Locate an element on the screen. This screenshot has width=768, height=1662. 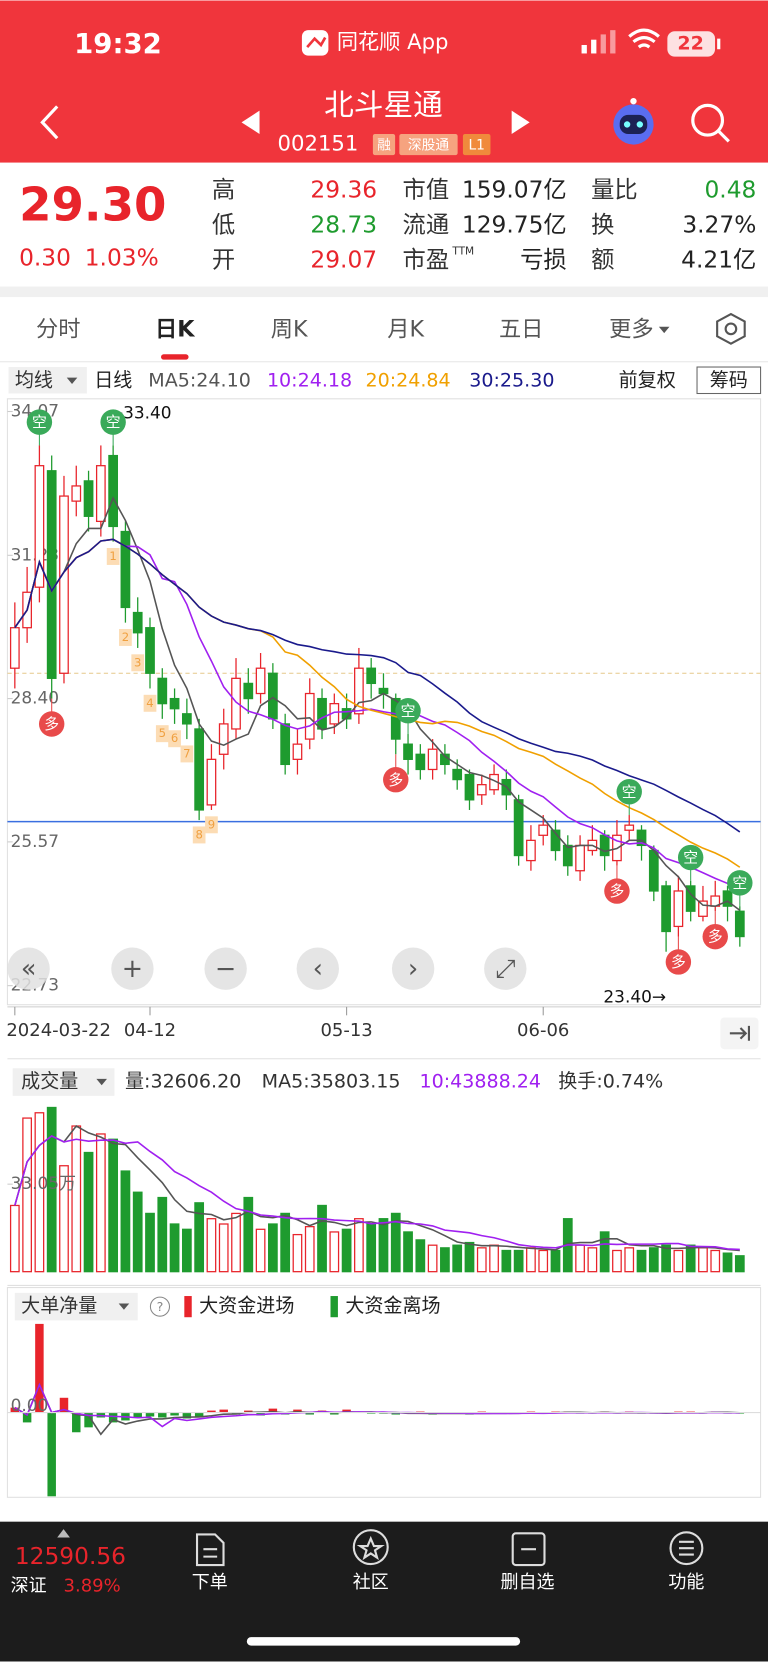
app-icon-glyph is located at coordinates (316, 42).